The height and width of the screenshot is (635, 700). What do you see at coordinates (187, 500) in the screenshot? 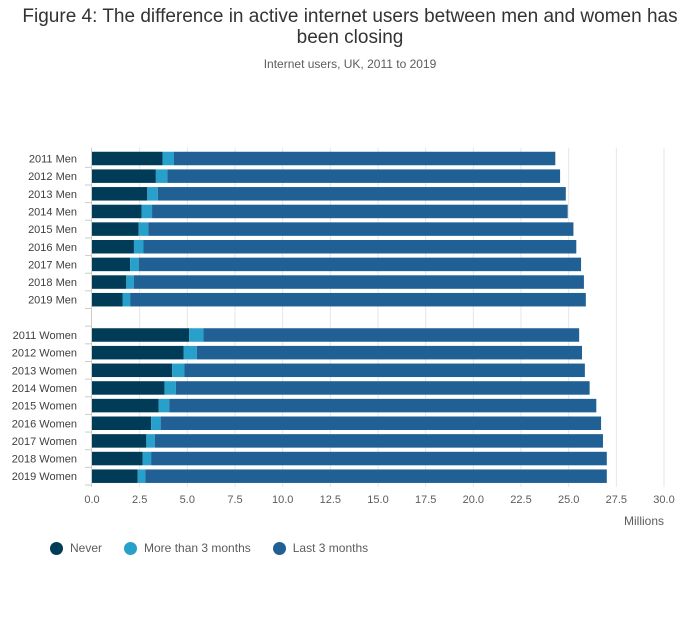
I see `x-tick-label-5-0: 5.0` at bounding box center [187, 500].